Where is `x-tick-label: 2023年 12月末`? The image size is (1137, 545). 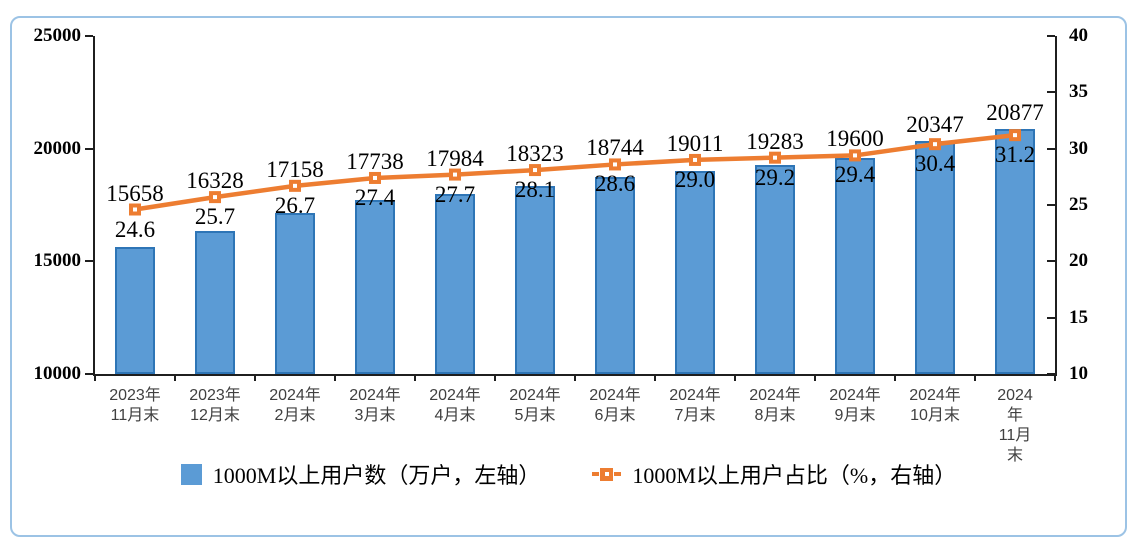
x-tick-label: 2023年 12月末 is located at coordinates (215, 405).